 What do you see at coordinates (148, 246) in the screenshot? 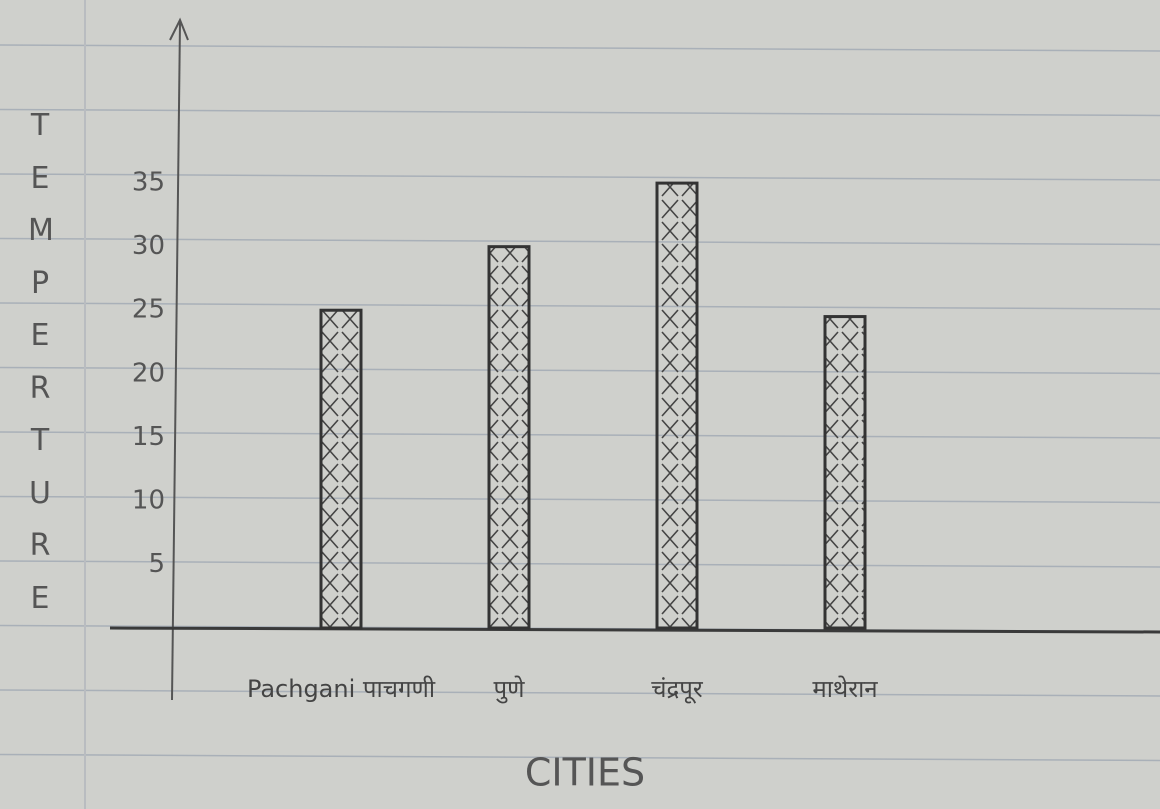
I see `y-tick-label: 30` at bounding box center [148, 246].